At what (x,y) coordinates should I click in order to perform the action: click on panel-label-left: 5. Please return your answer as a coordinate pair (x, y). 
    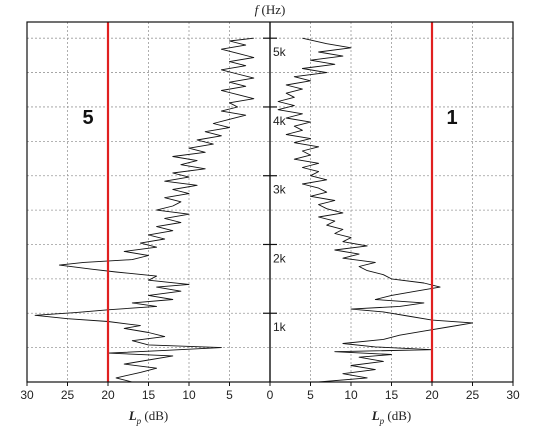
    Looking at the image, I should click on (87, 118).